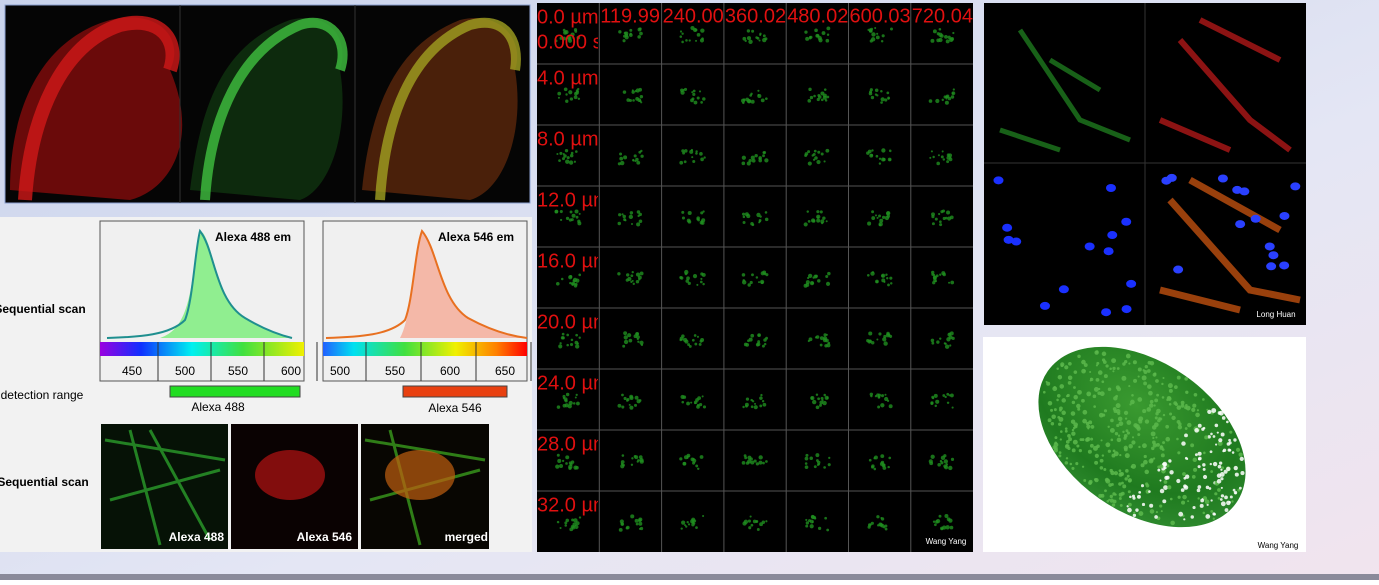 The width and height of the screenshot is (1379, 585). What do you see at coordinates (573, 261) in the screenshot?
I see `depth-label: 16.0 µm` at bounding box center [573, 261].